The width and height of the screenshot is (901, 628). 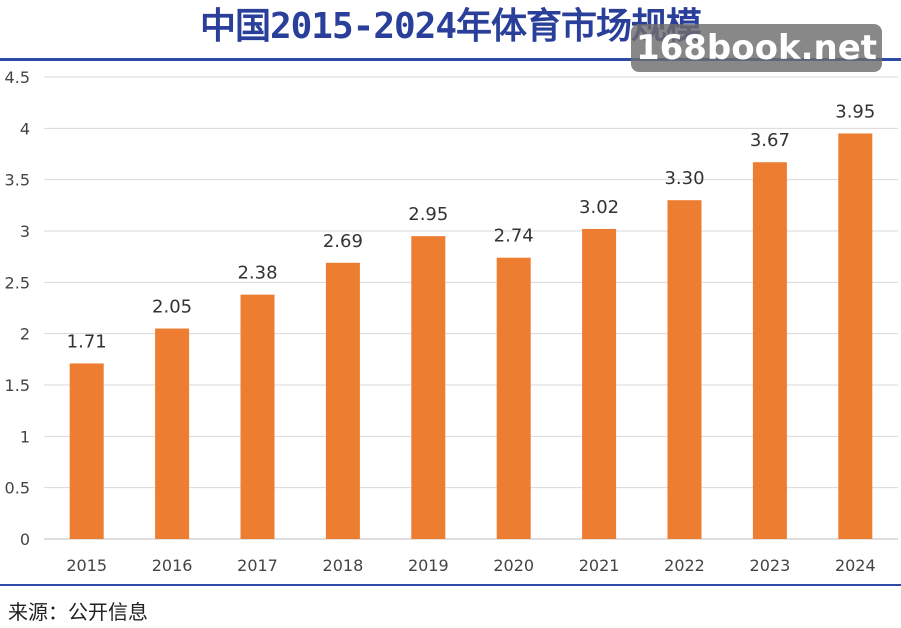 I want to click on y-tick-label: 4, so click(x=25, y=128).